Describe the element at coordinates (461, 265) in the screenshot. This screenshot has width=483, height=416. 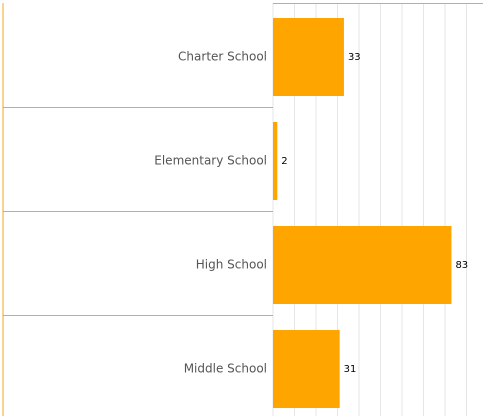
I see `data-label: 83` at that location.